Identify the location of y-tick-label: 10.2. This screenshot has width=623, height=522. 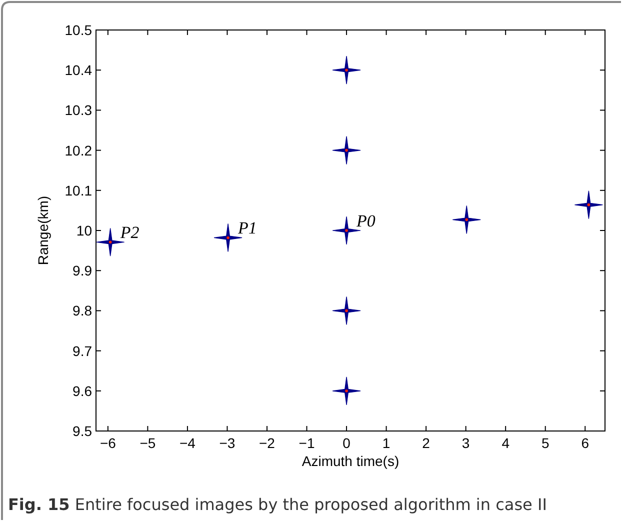
(78, 150).